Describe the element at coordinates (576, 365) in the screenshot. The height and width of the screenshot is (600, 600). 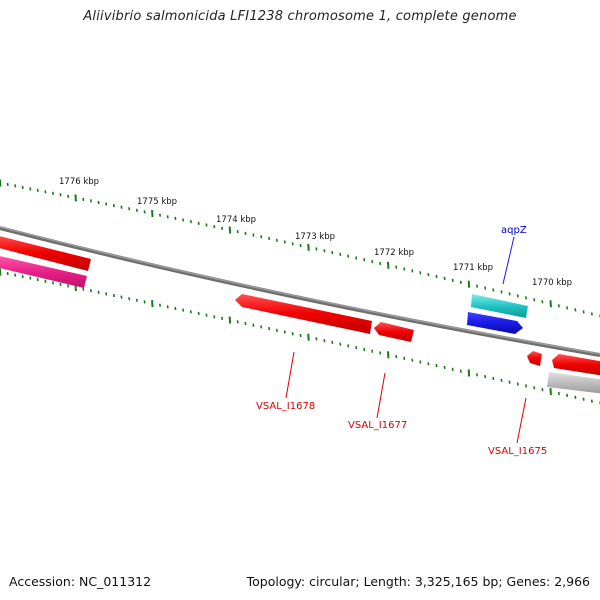
I see `gene-red-right` at that location.